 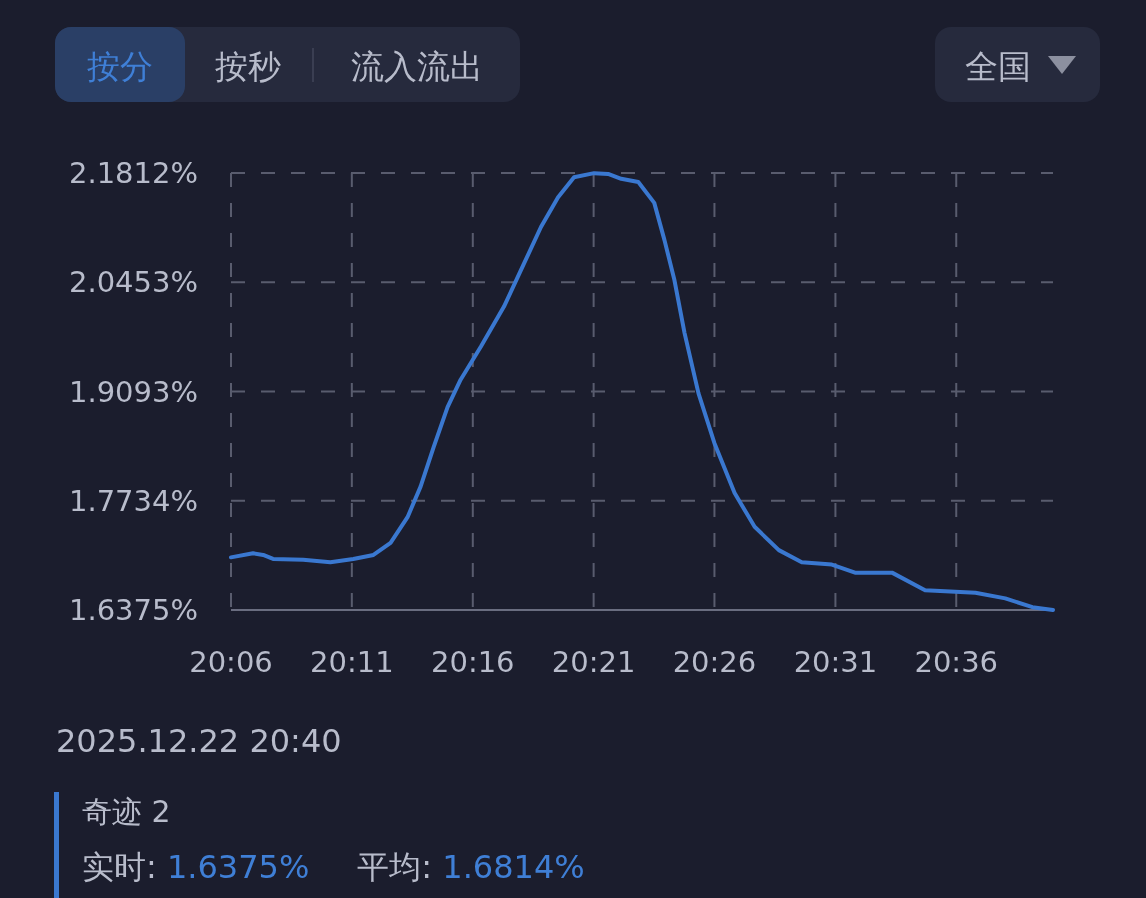 What do you see at coordinates (133, 610) in the screenshot?
I see `y-tick-label: 1.6375%` at bounding box center [133, 610].